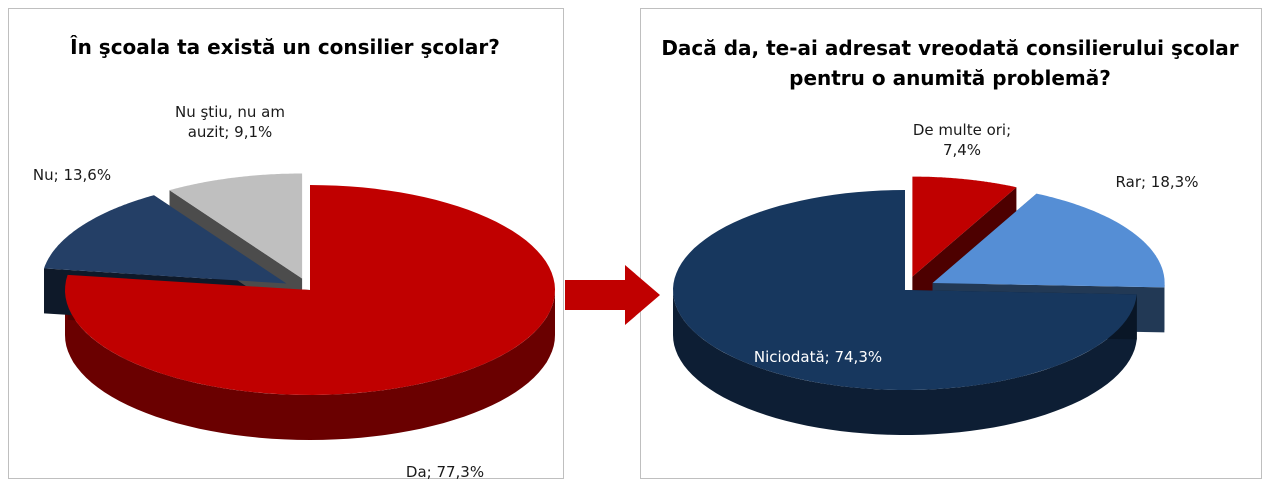 Image resolution: width=1268 pixels, height=483 pixels. I want to click on data-label: Nu; 13,6%, so click(72, 175).